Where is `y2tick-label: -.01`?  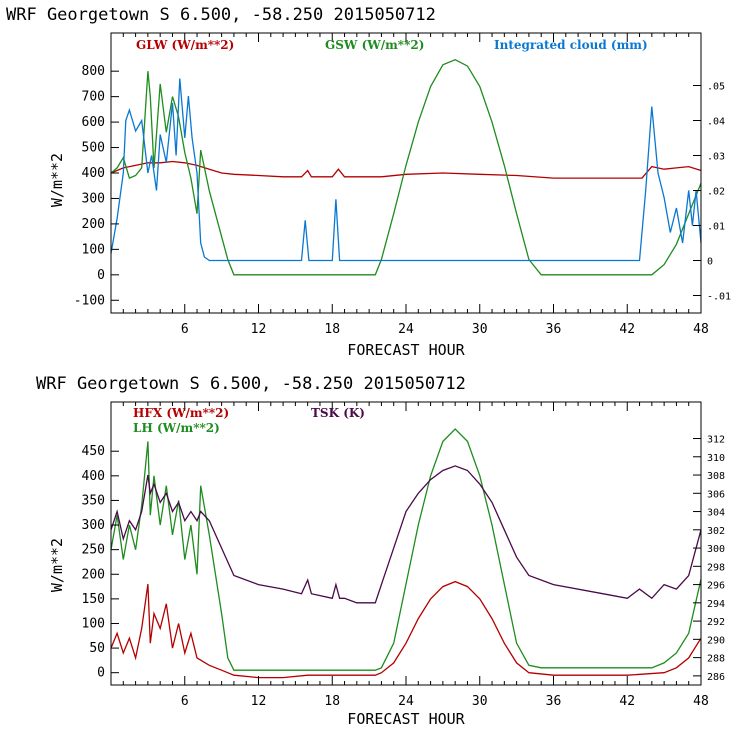 y2tick-label: -.01 is located at coordinates (719, 297).